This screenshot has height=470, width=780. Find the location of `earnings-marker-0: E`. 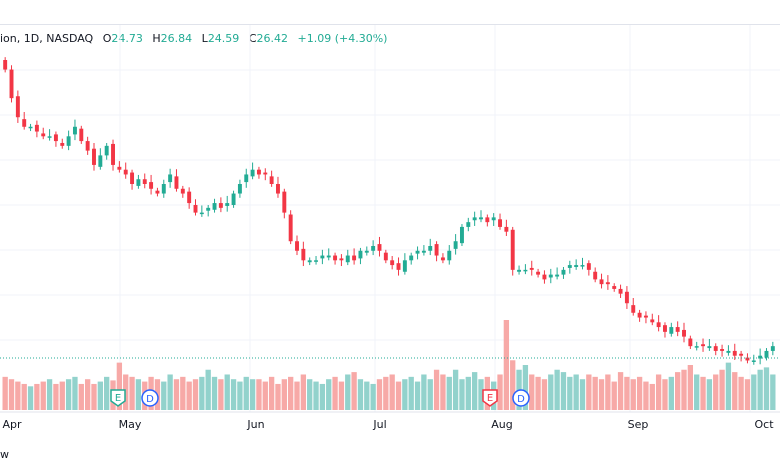

earnings-marker-0: E is located at coordinates (118, 398).